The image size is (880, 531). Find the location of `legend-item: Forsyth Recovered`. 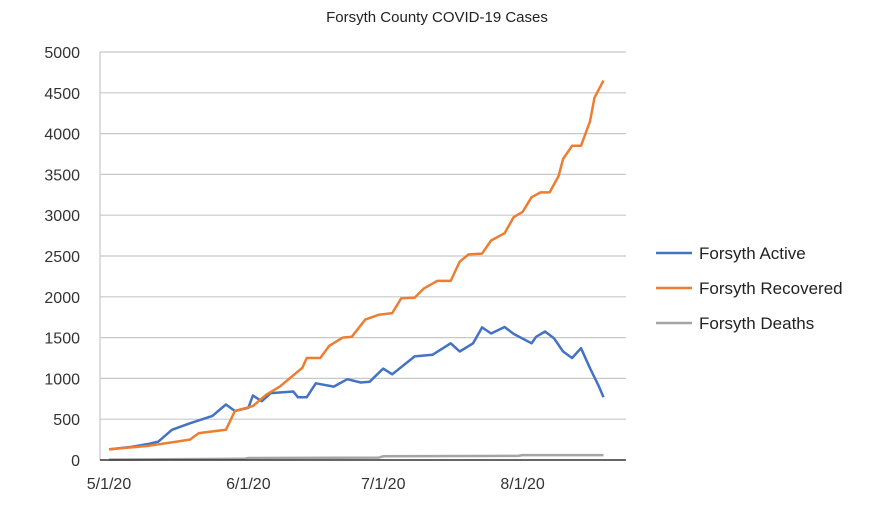

legend-item: Forsyth Recovered is located at coordinates (749, 288).